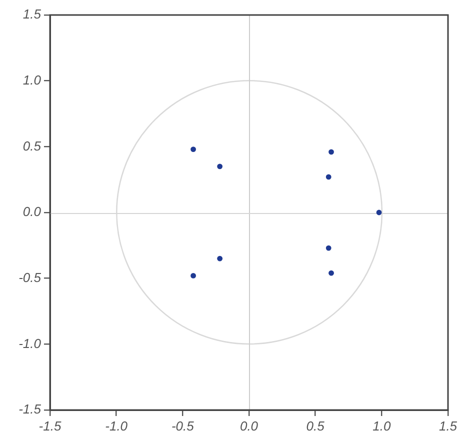  What do you see at coordinates (50, 426) in the screenshot?
I see `x-tick-label: -1.5` at bounding box center [50, 426].